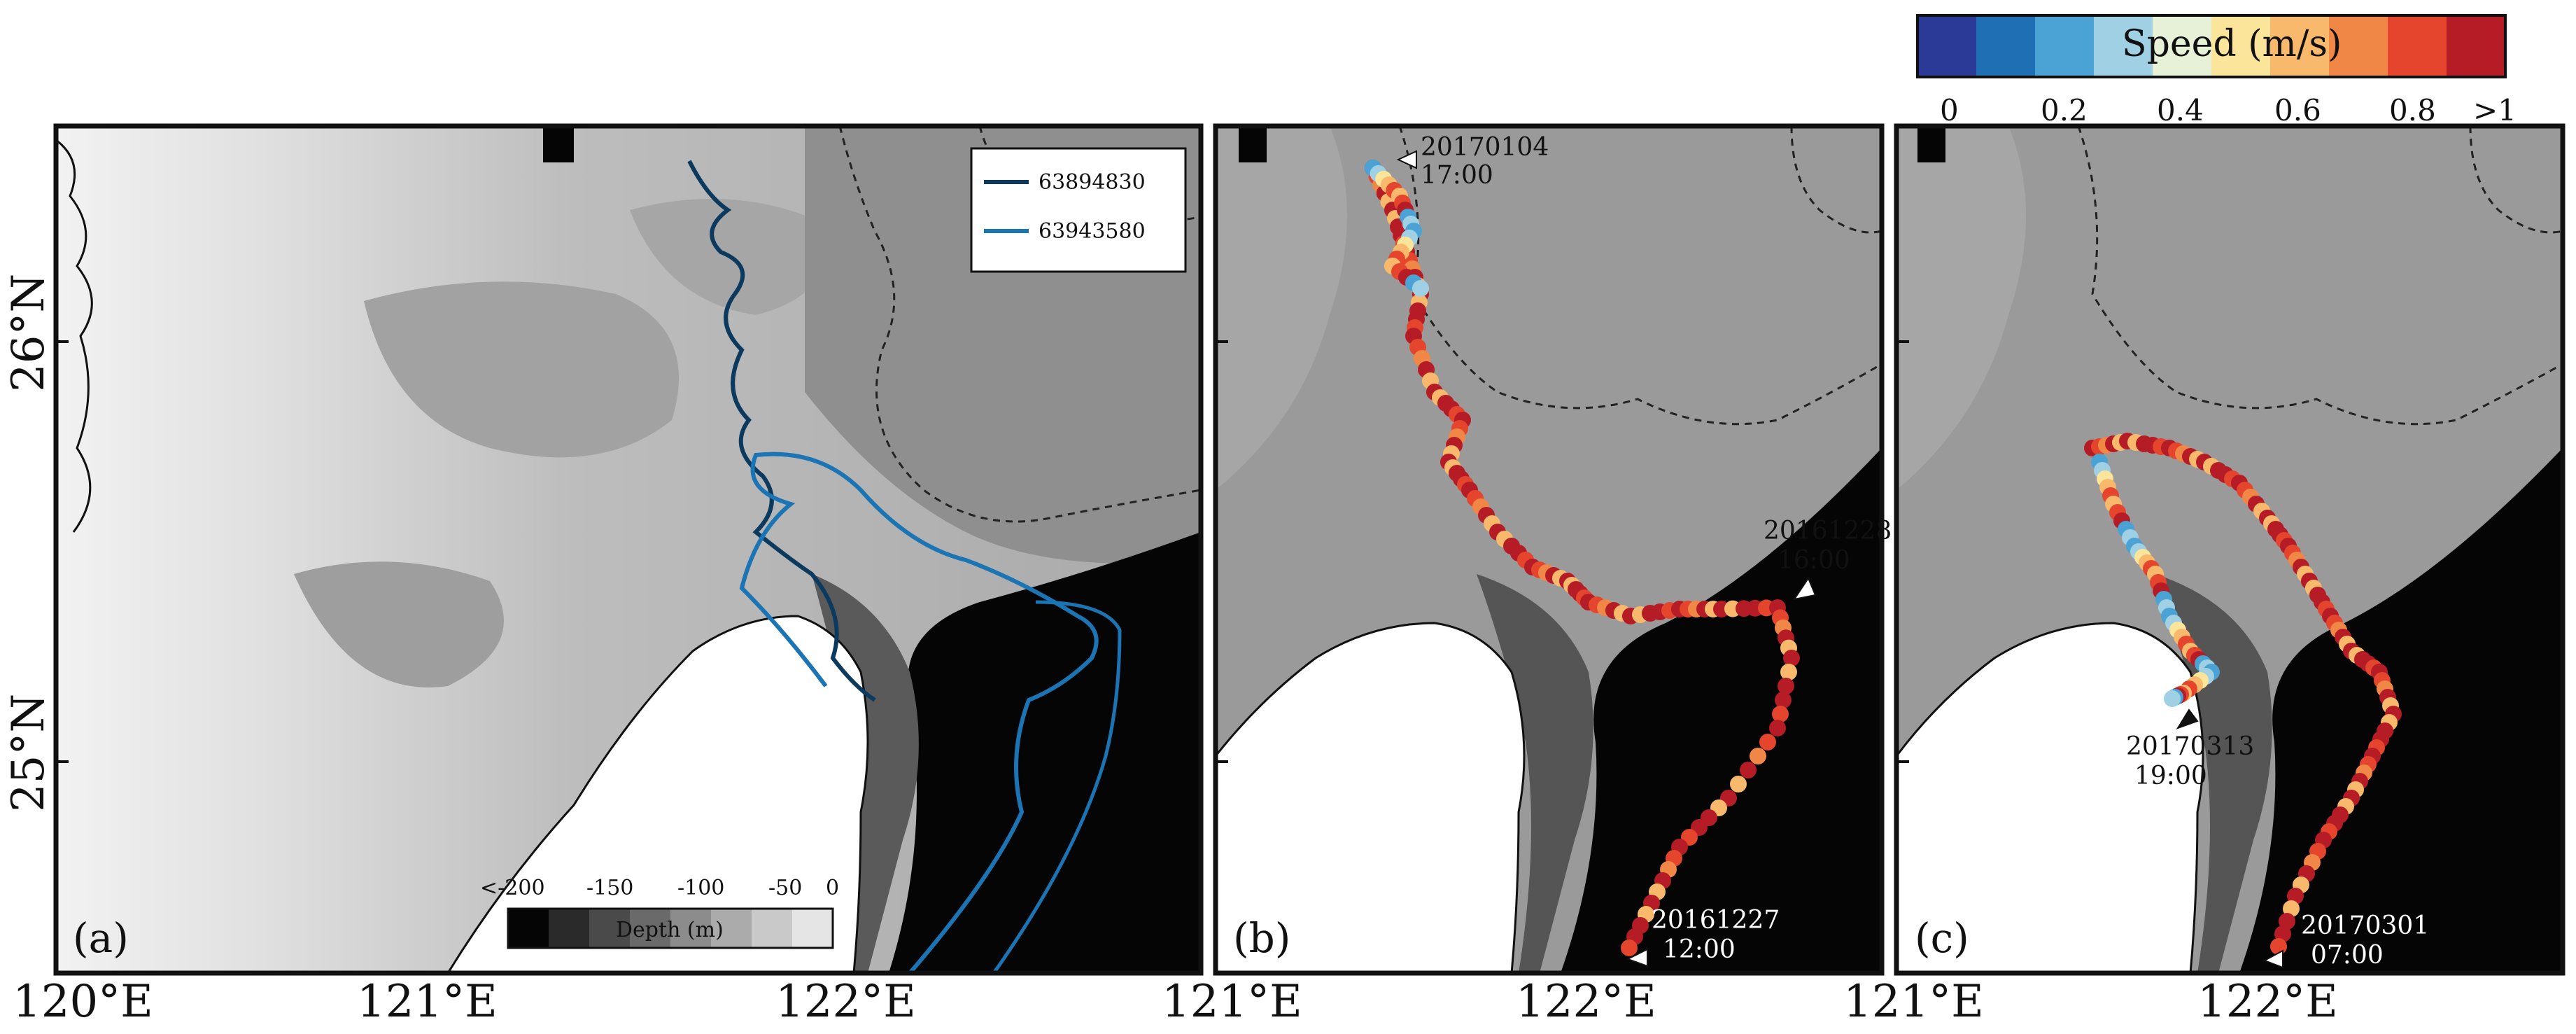  I want to click on depth-tick-2: -150, so click(609, 888).